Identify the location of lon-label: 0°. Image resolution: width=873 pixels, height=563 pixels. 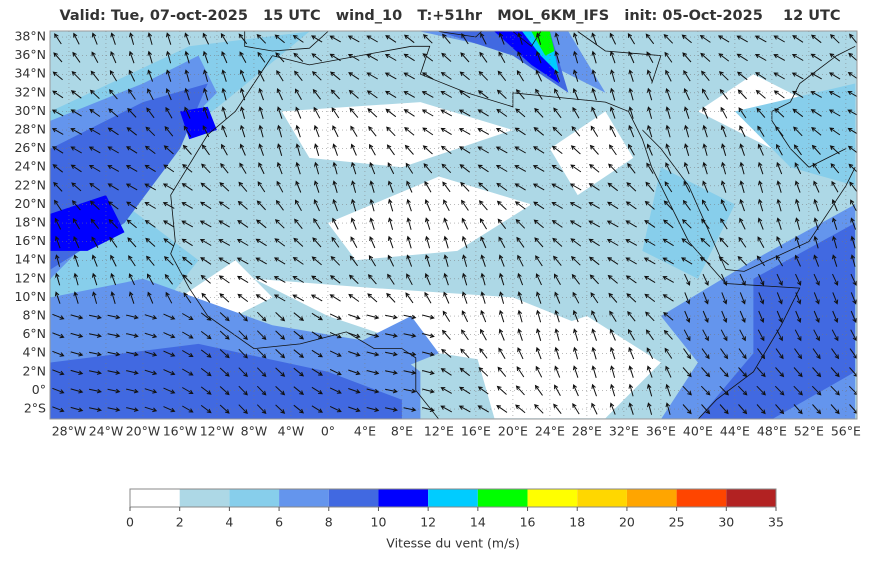
(328, 431).